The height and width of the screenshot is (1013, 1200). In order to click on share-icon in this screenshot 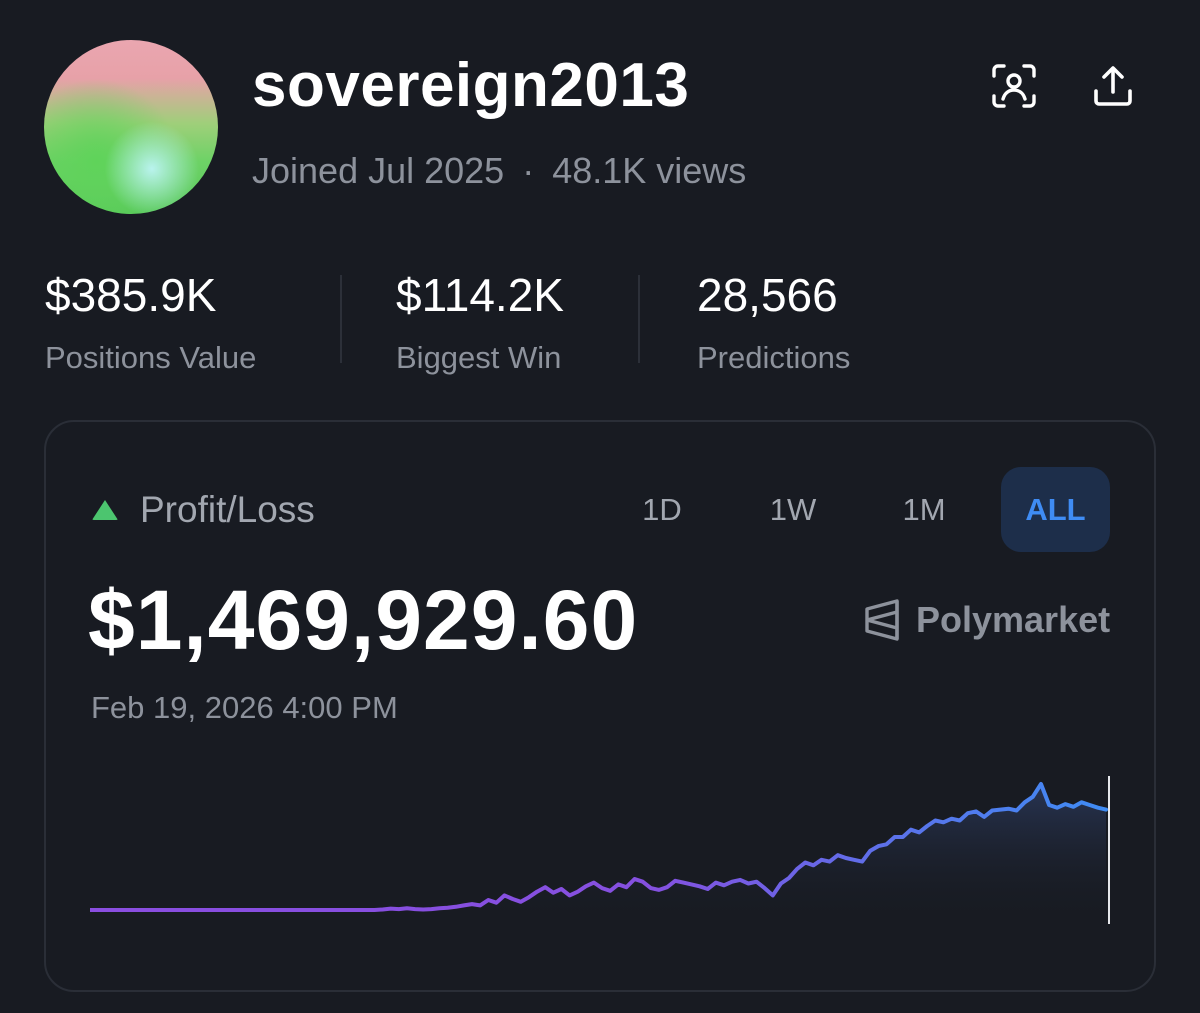, I will do `click(1113, 86)`.